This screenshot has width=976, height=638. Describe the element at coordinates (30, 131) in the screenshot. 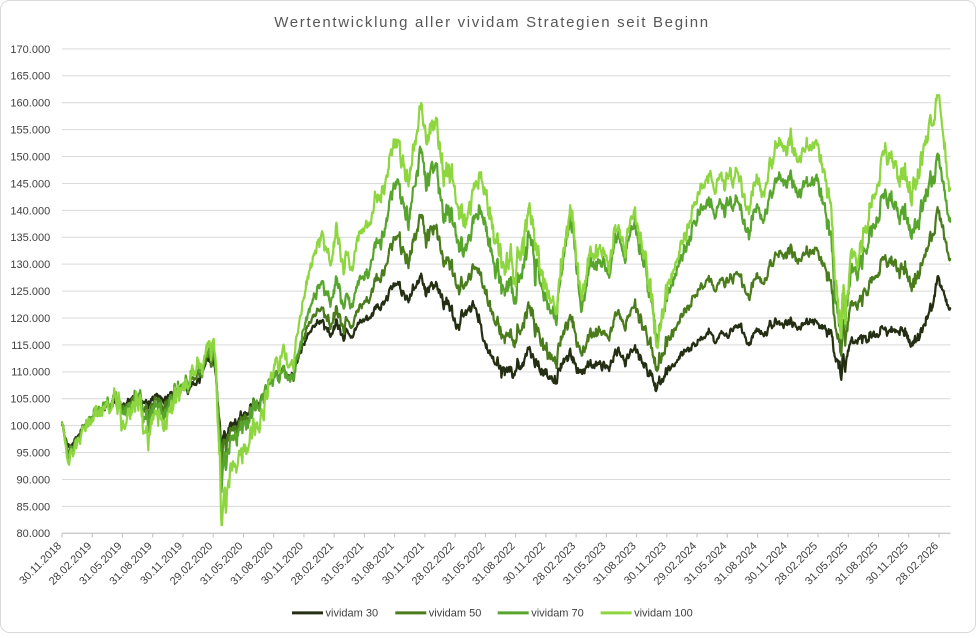

I see `svg-text: 155.000` at that location.